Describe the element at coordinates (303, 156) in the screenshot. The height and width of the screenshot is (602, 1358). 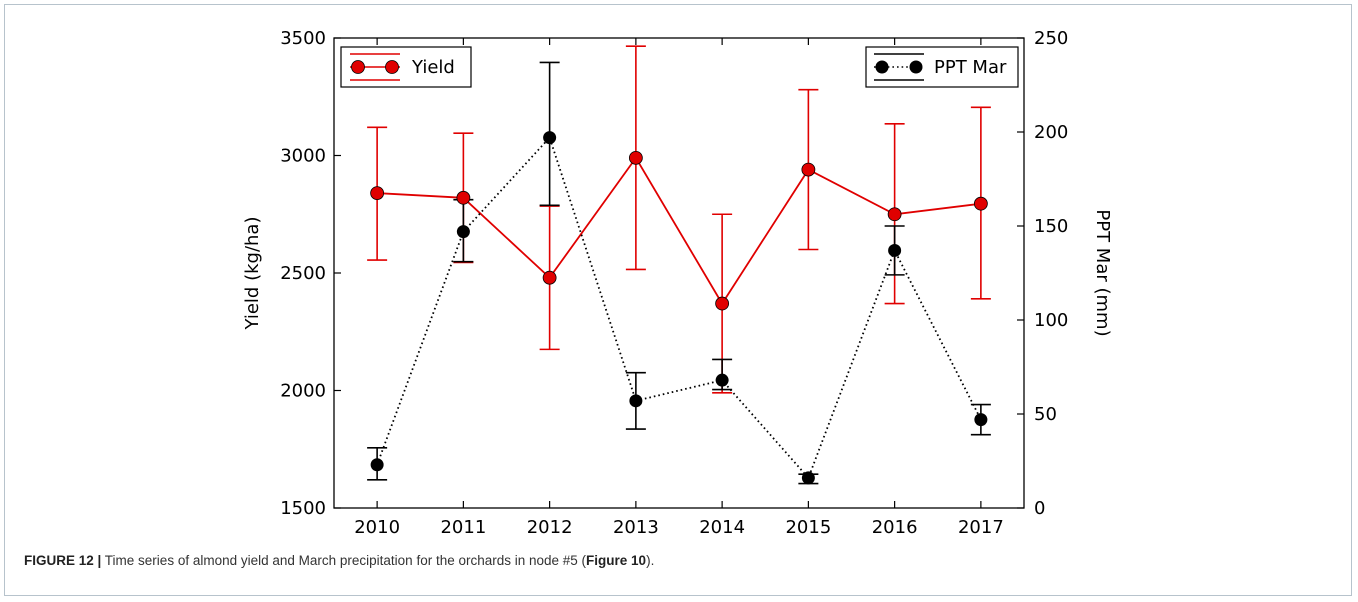
I see `y-tick-label: 3000` at that location.